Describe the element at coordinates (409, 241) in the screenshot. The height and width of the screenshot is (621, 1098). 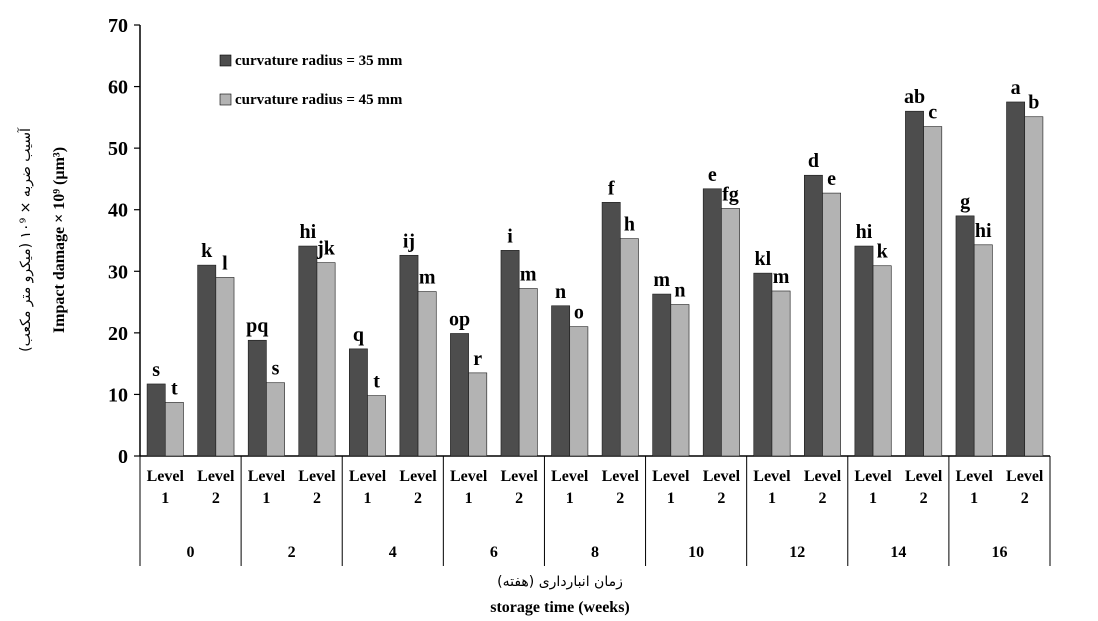
I see `bar-significance-label: ij` at that location.